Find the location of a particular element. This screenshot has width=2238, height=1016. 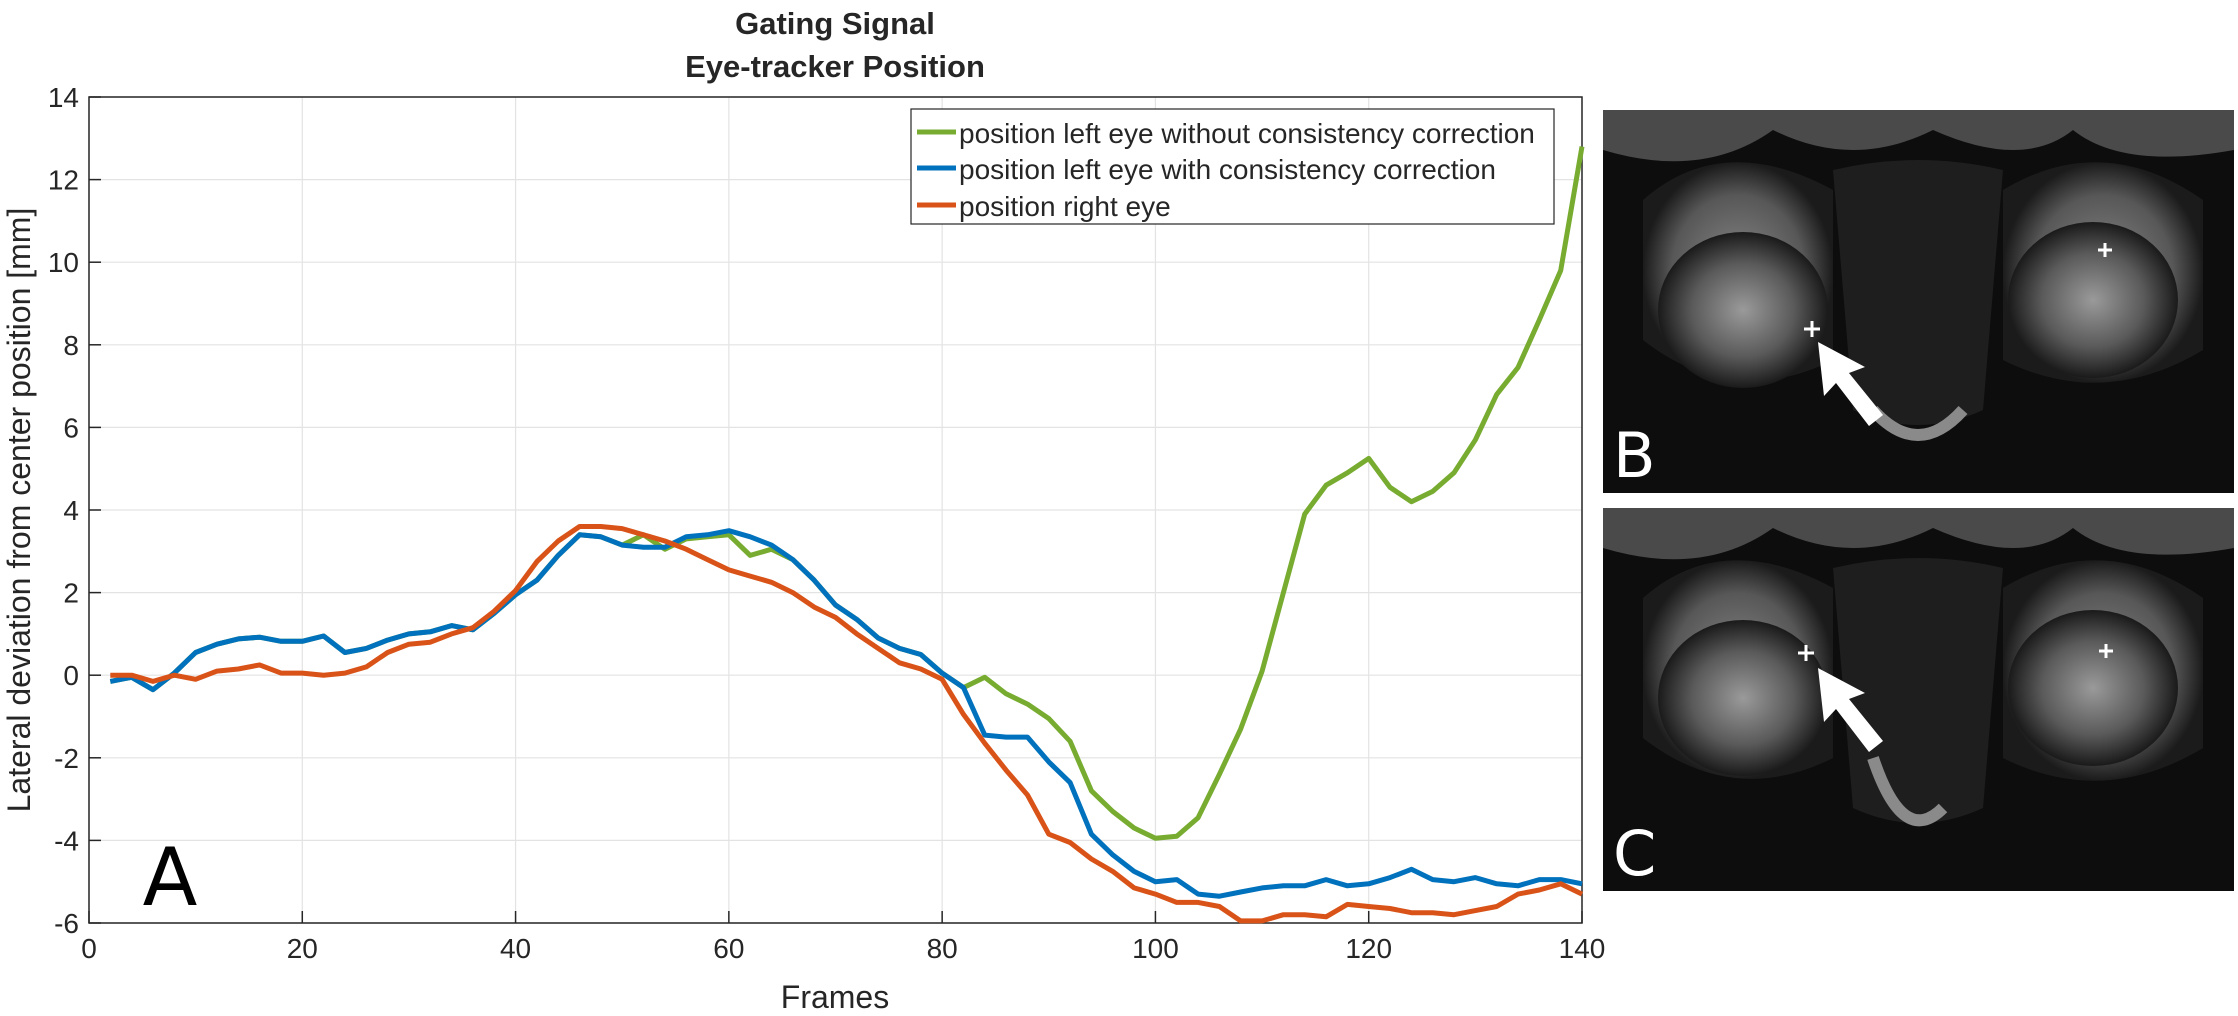

x-tick-label: 40 is located at coordinates (515, 948).